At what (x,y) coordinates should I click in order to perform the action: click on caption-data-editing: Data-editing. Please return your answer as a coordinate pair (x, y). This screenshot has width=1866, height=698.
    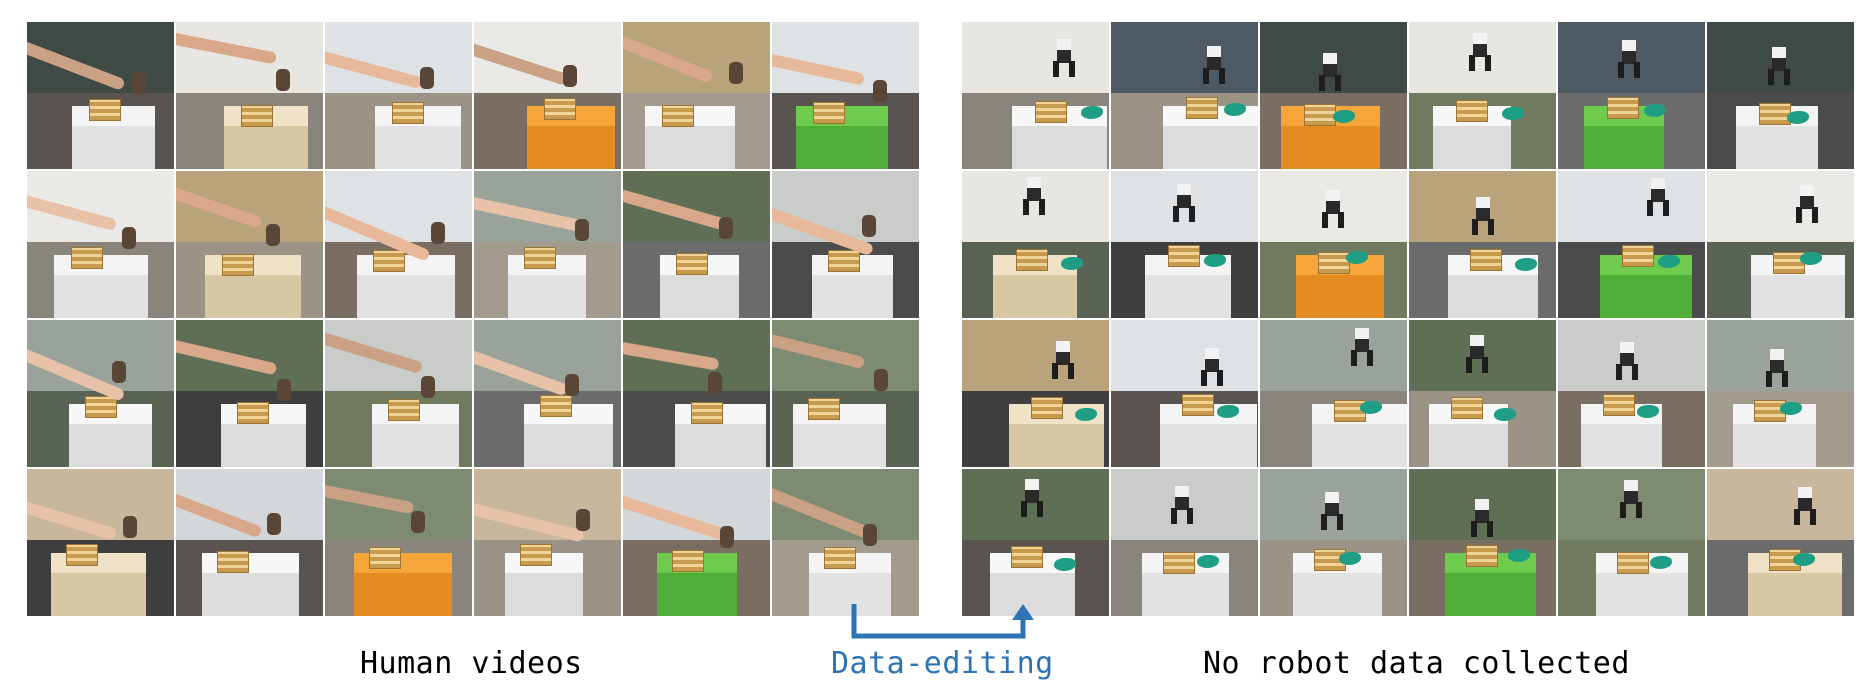
    Looking at the image, I should click on (942, 663).